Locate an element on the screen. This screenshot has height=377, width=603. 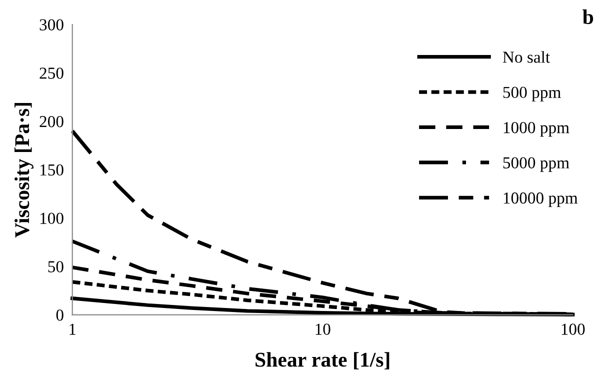
legend-label: 1000 ppm is located at coordinates (537, 129).